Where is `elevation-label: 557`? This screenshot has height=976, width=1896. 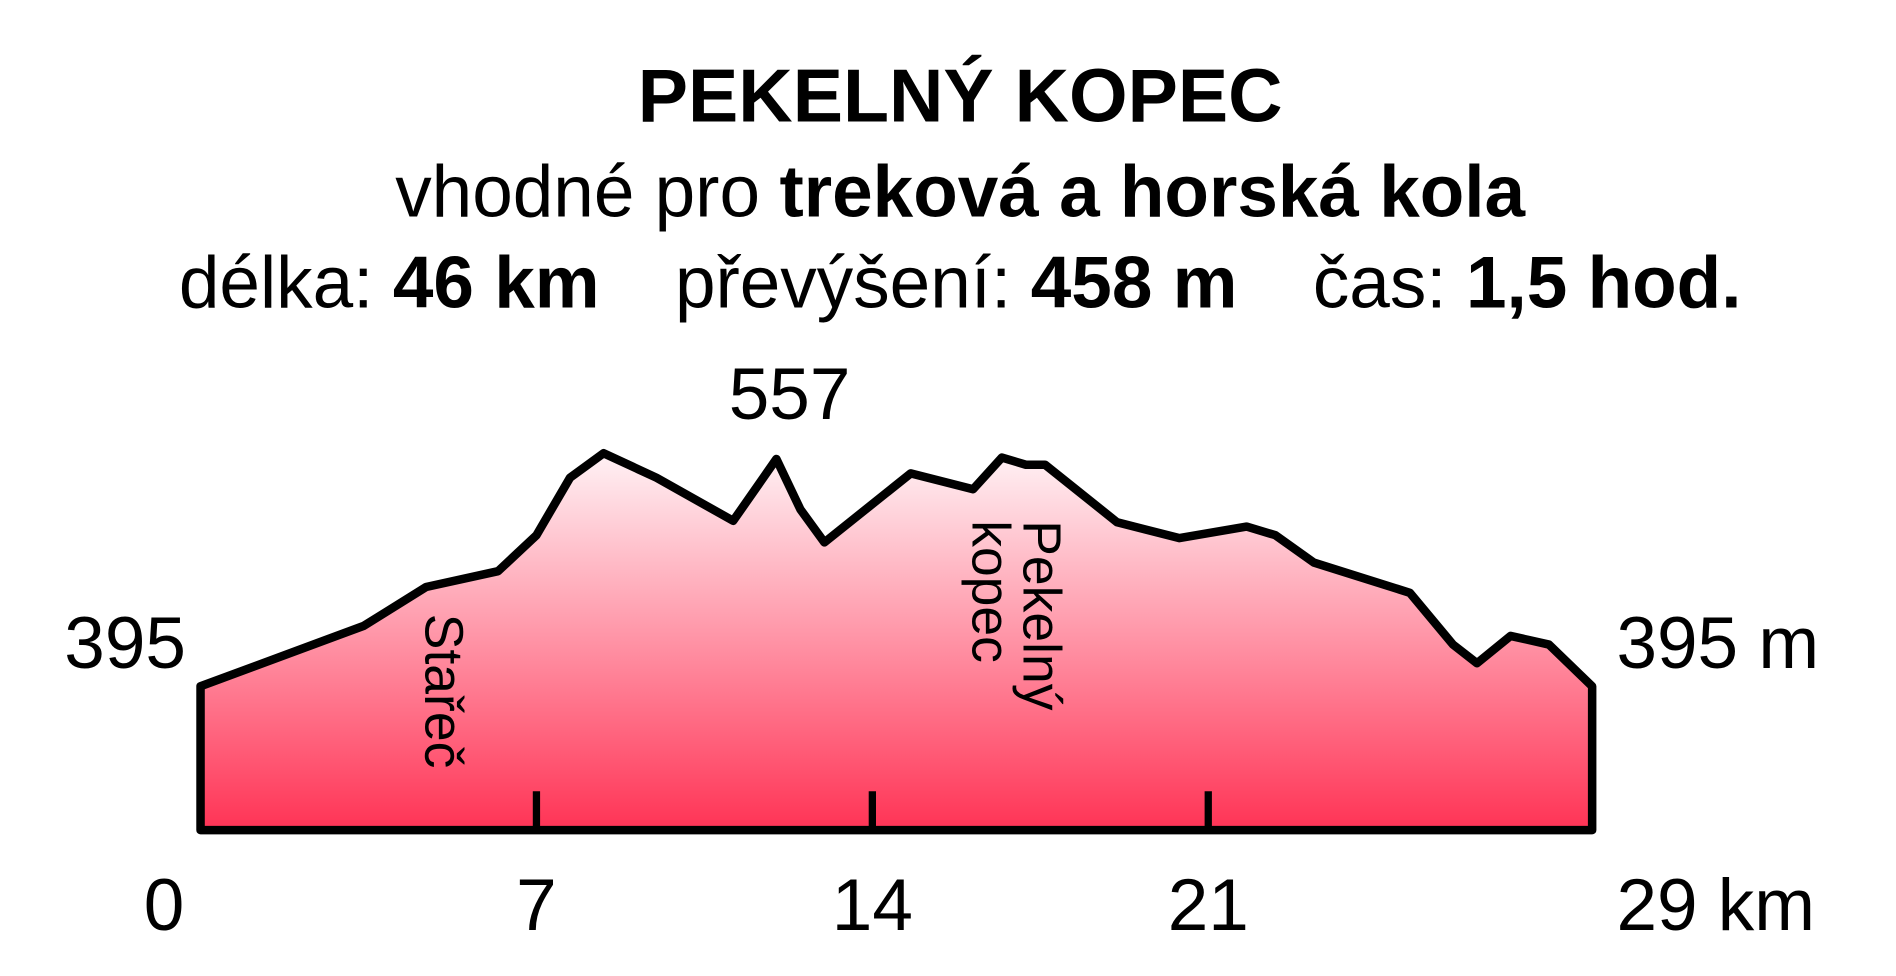 elevation-label: 557 is located at coordinates (790, 394).